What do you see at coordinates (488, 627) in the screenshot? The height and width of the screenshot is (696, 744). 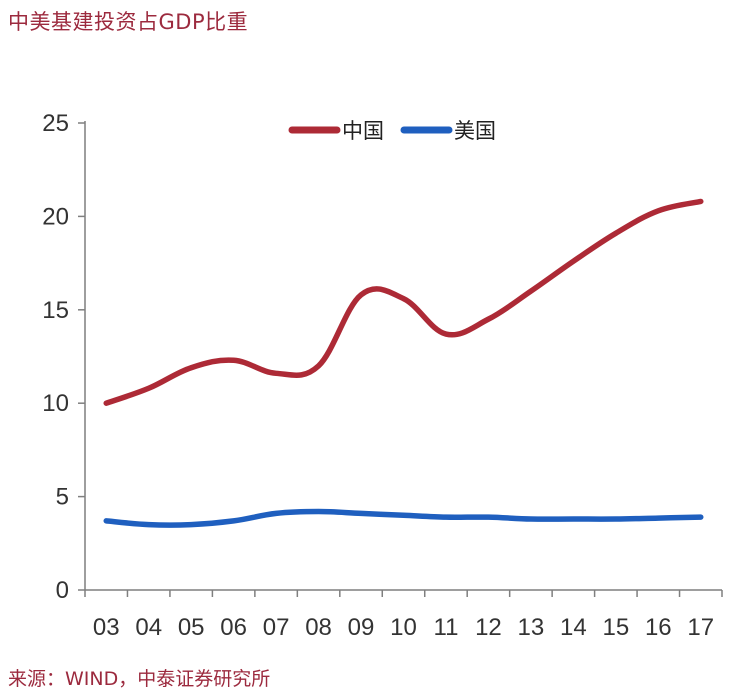 I see `x-tick-label: 12` at bounding box center [488, 627].